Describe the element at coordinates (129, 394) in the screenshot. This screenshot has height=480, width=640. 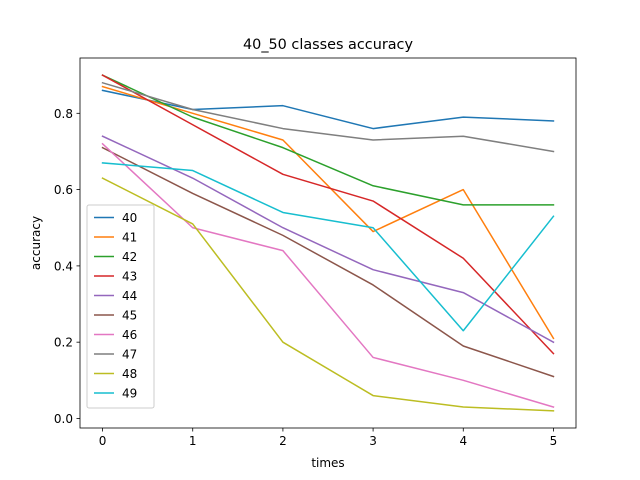
I see `legend-label-49: 49` at that location.